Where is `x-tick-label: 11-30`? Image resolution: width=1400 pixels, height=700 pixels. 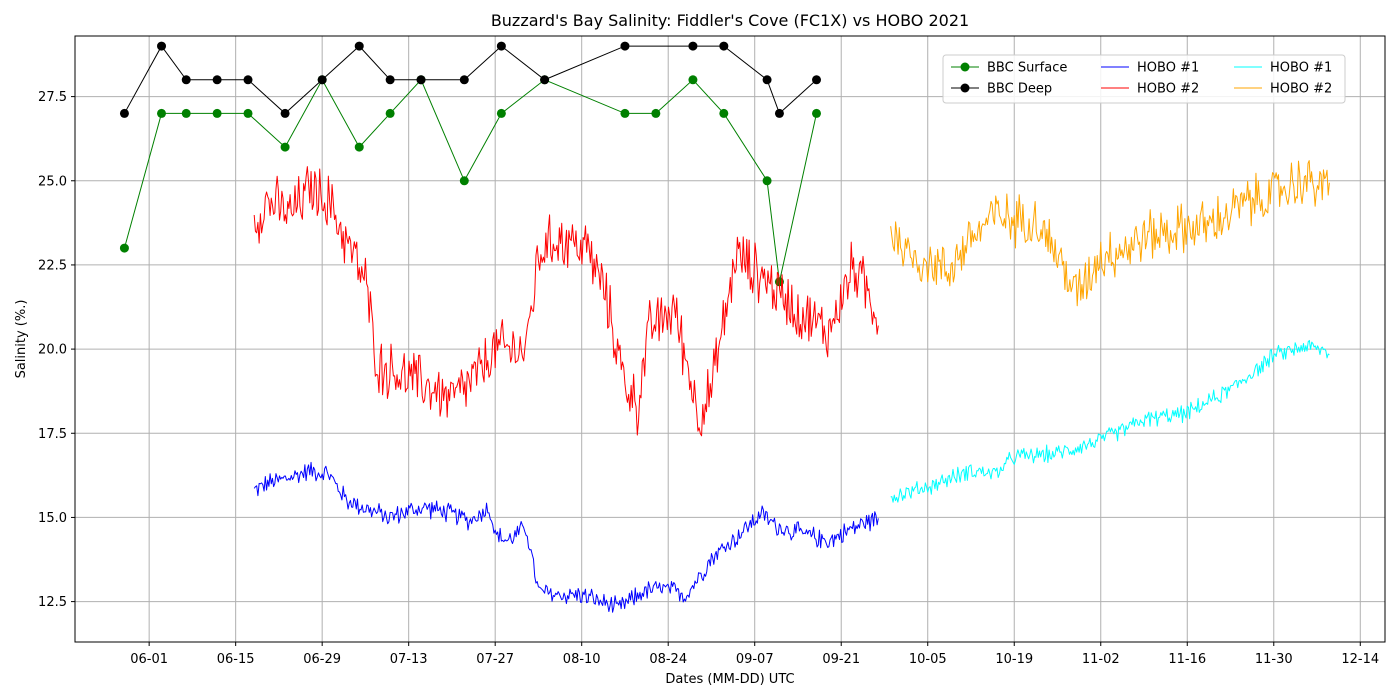
x-tick-label: 11-30 is located at coordinates (1274, 659).